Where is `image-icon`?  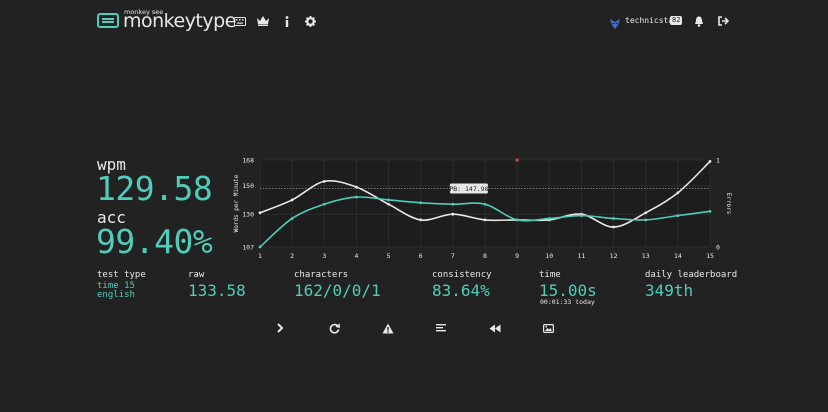
image-icon is located at coordinates (548, 328).